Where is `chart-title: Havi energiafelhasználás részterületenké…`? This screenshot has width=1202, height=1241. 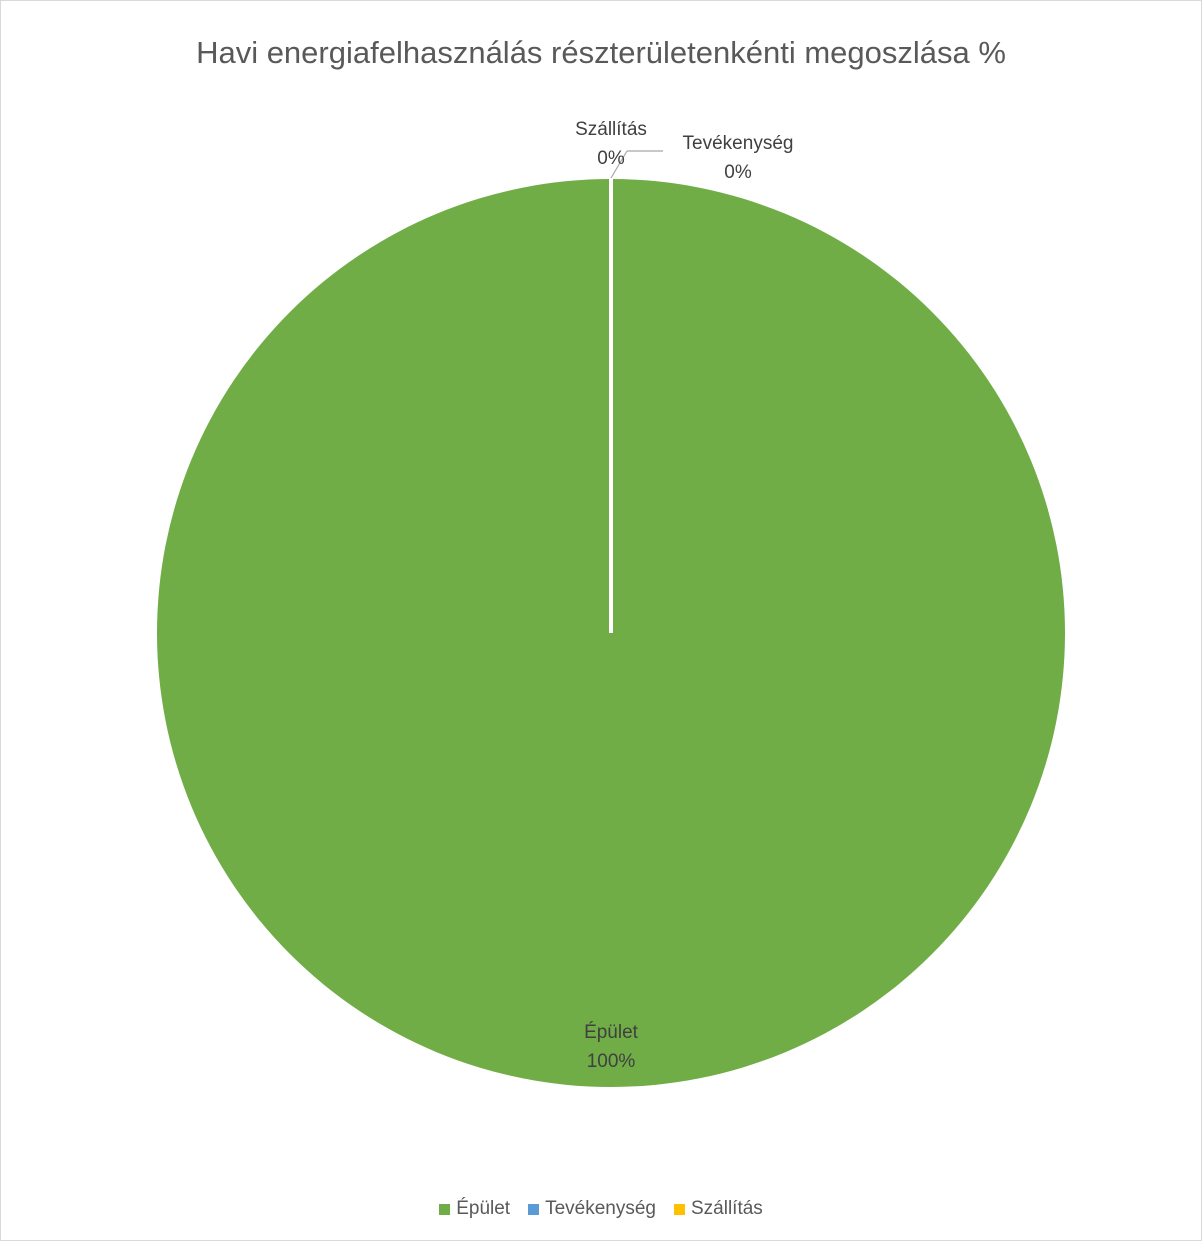 chart-title: Havi energiafelhasználás részterületenké… is located at coordinates (601, 52).